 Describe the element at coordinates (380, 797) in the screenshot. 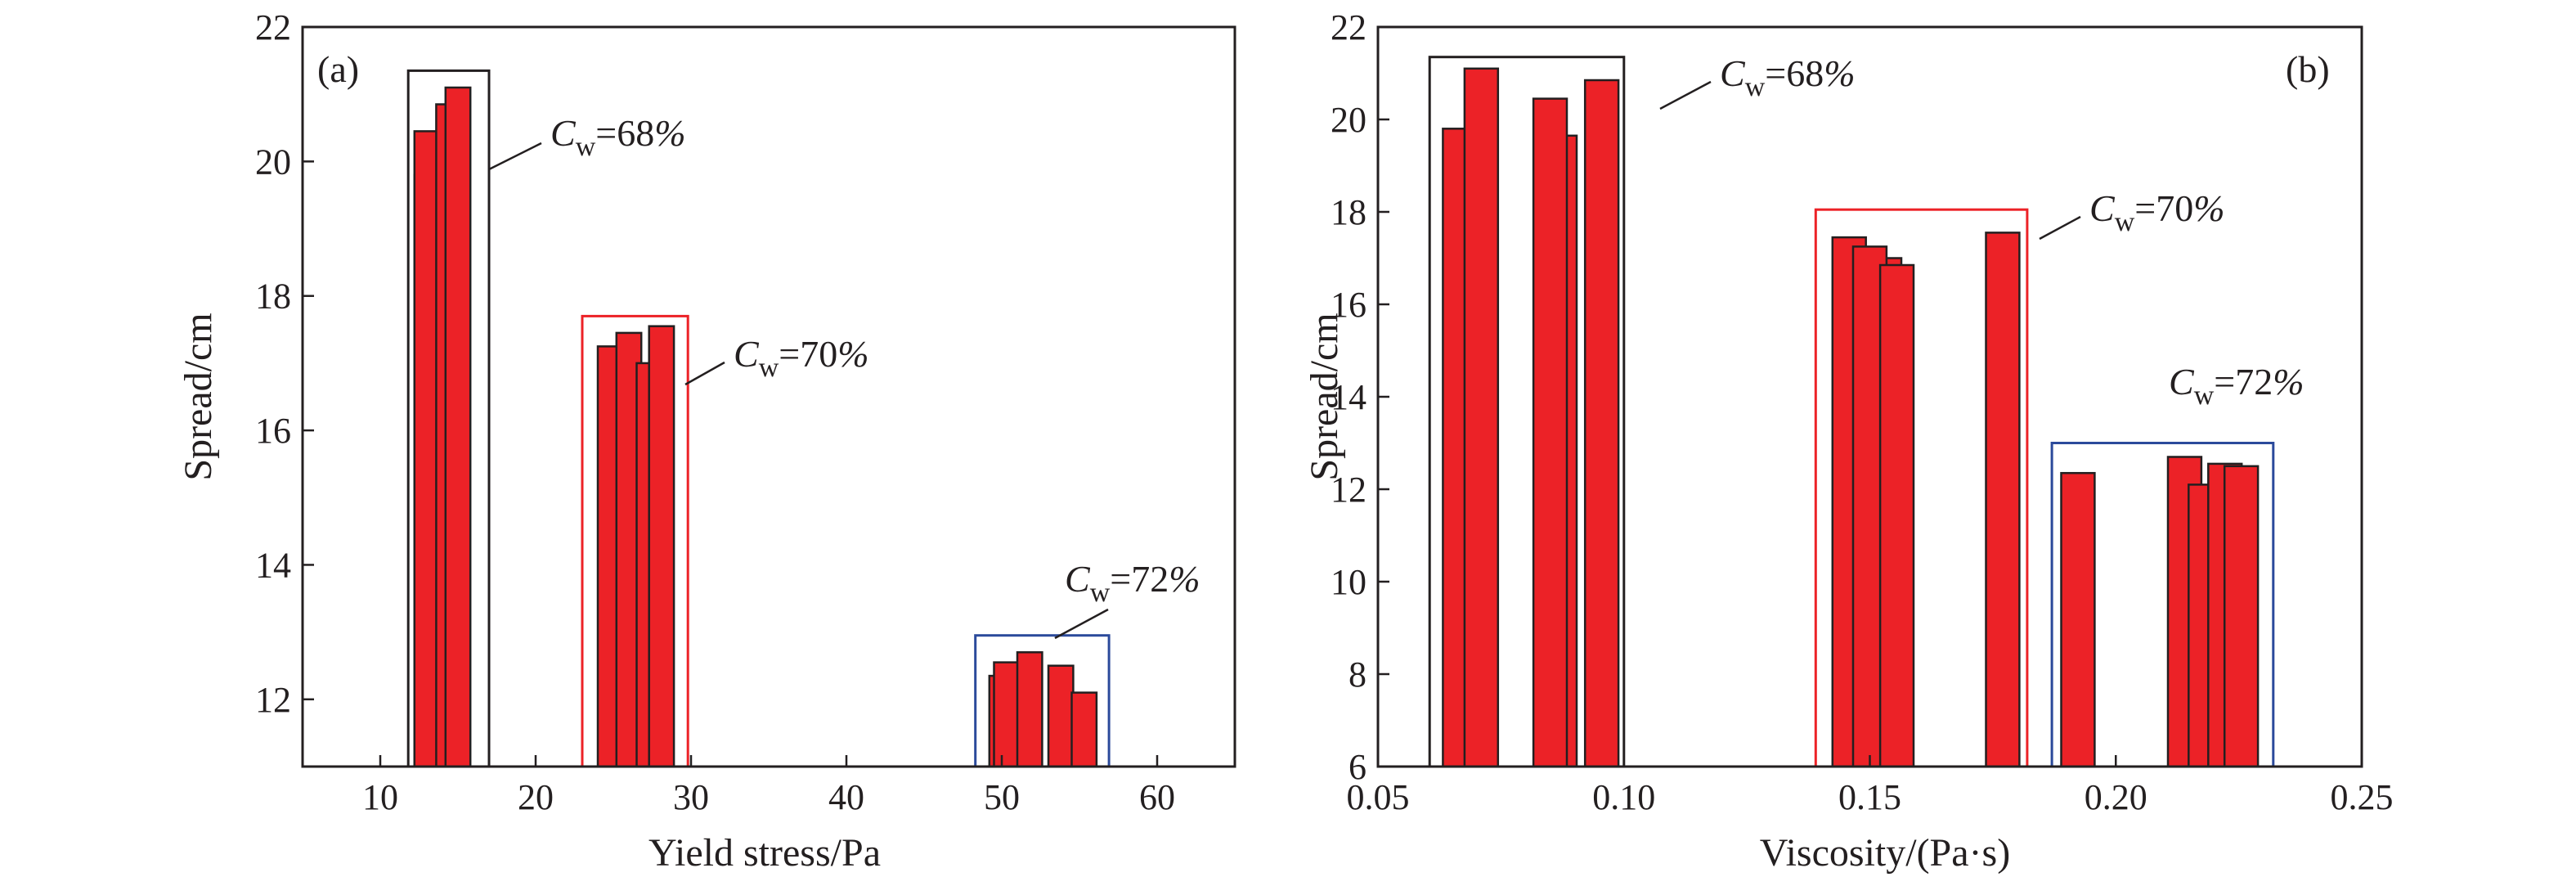

I see `x-tick-label: 10` at that location.